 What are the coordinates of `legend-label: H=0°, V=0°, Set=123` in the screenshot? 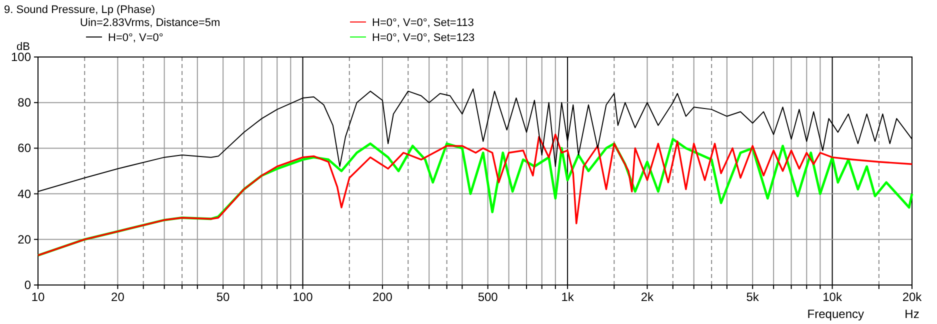 It's located at (423, 38).